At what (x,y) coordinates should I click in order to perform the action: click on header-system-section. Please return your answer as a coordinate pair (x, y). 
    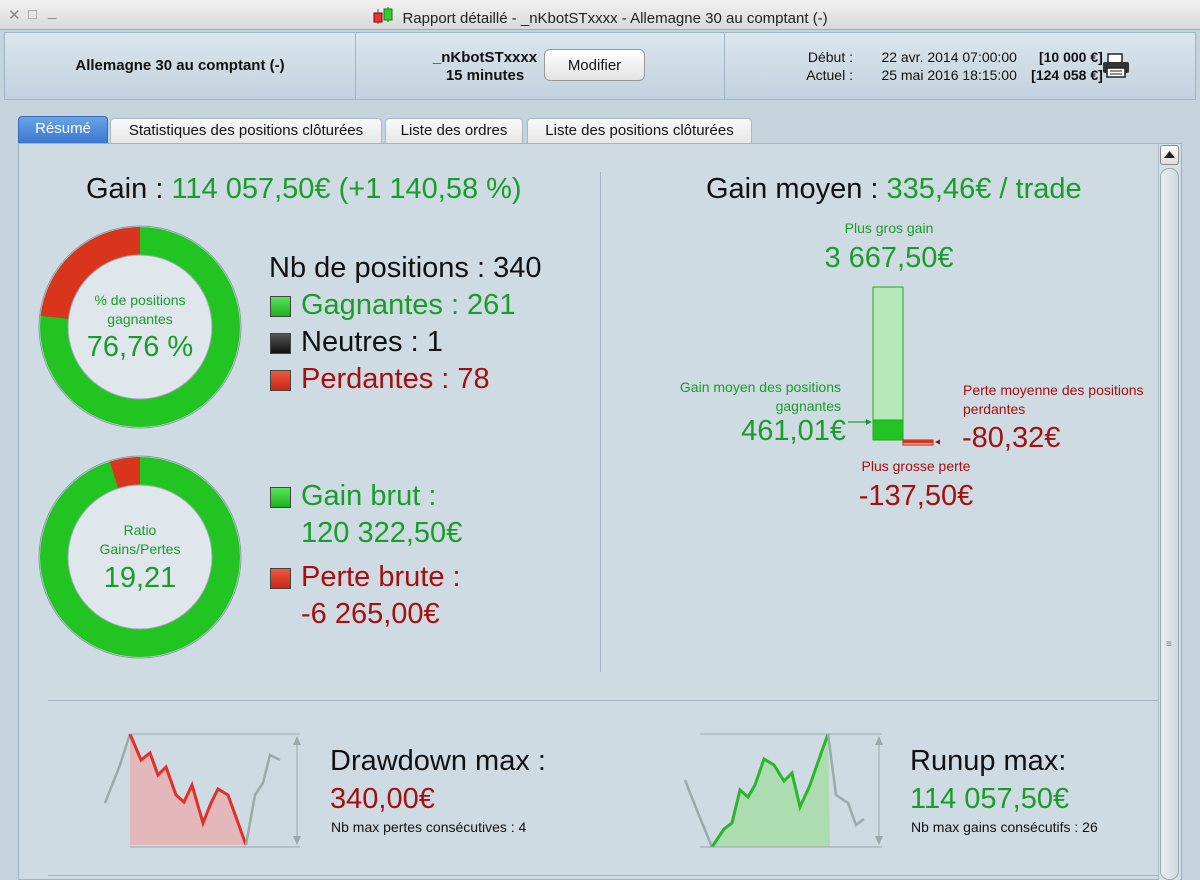
    Looking at the image, I should click on (540, 66).